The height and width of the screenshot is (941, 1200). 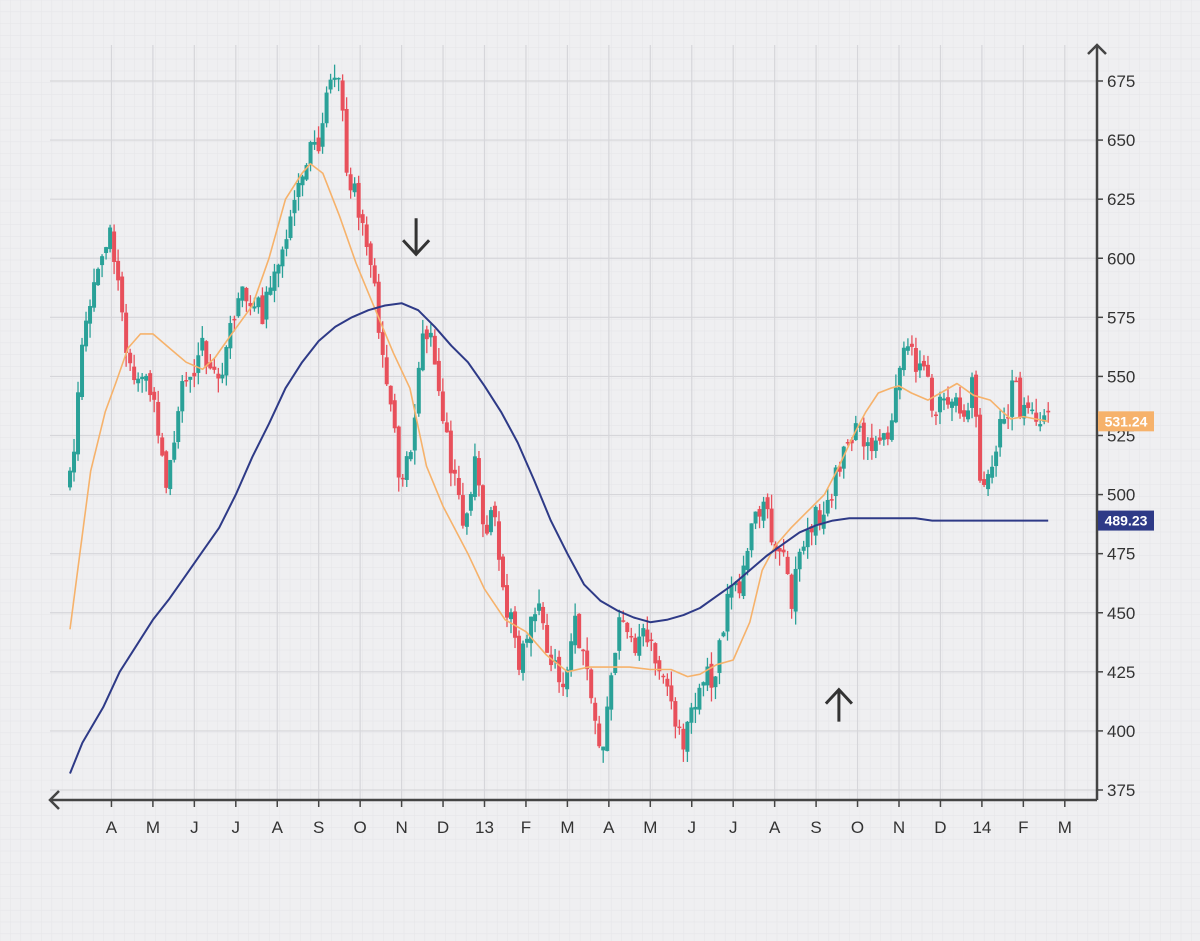 I want to click on x-tick-label: 13, so click(x=484, y=827).